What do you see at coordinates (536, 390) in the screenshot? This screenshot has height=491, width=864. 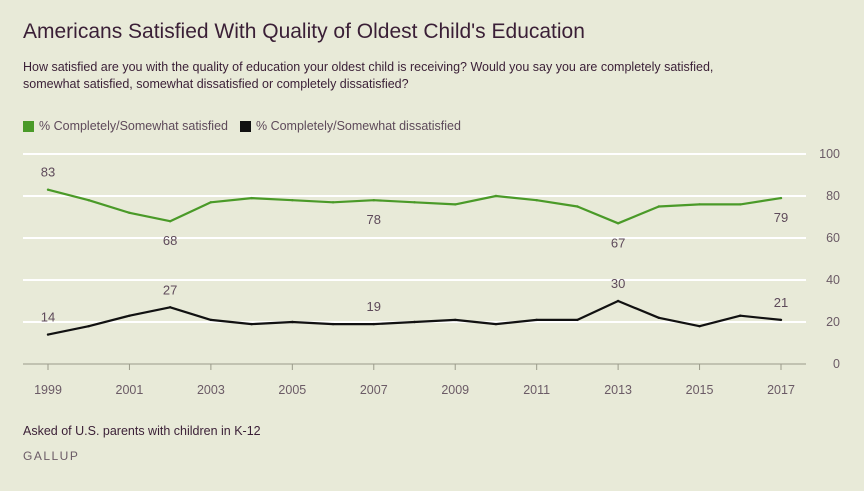 I see `x-tick-label: 2011` at bounding box center [536, 390].